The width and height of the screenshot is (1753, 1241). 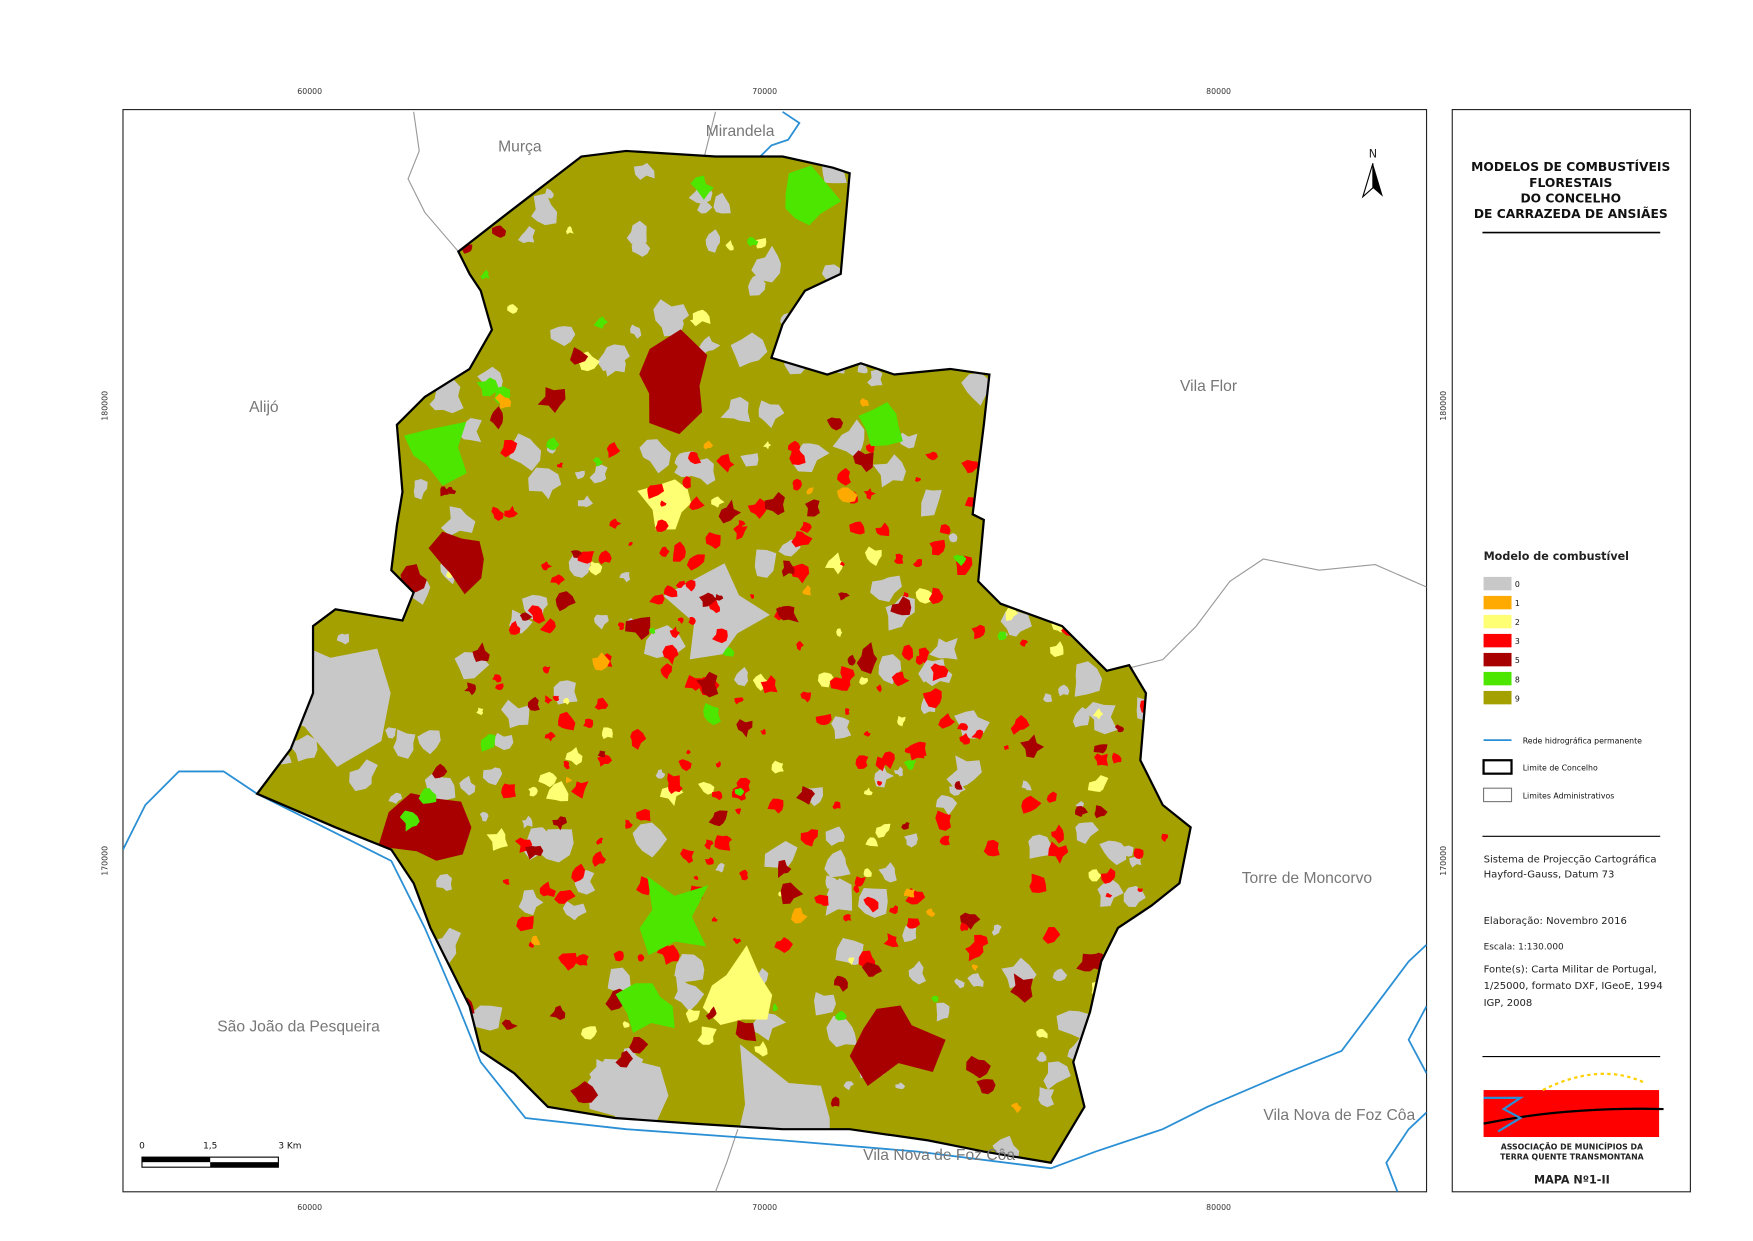 I want to click on logo-text: TERRA QUENTE TRANSMONTANA, so click(x=1572, y=1157).